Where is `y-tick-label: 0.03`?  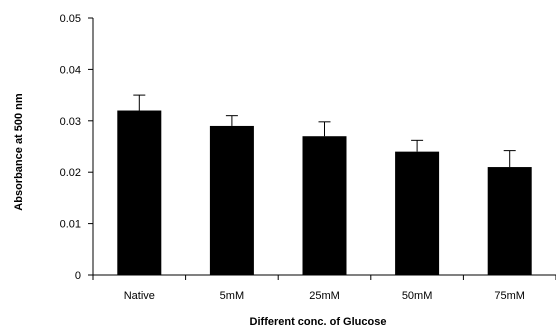
y-tick-label: 0.03 is located at coordinates (70, 122).